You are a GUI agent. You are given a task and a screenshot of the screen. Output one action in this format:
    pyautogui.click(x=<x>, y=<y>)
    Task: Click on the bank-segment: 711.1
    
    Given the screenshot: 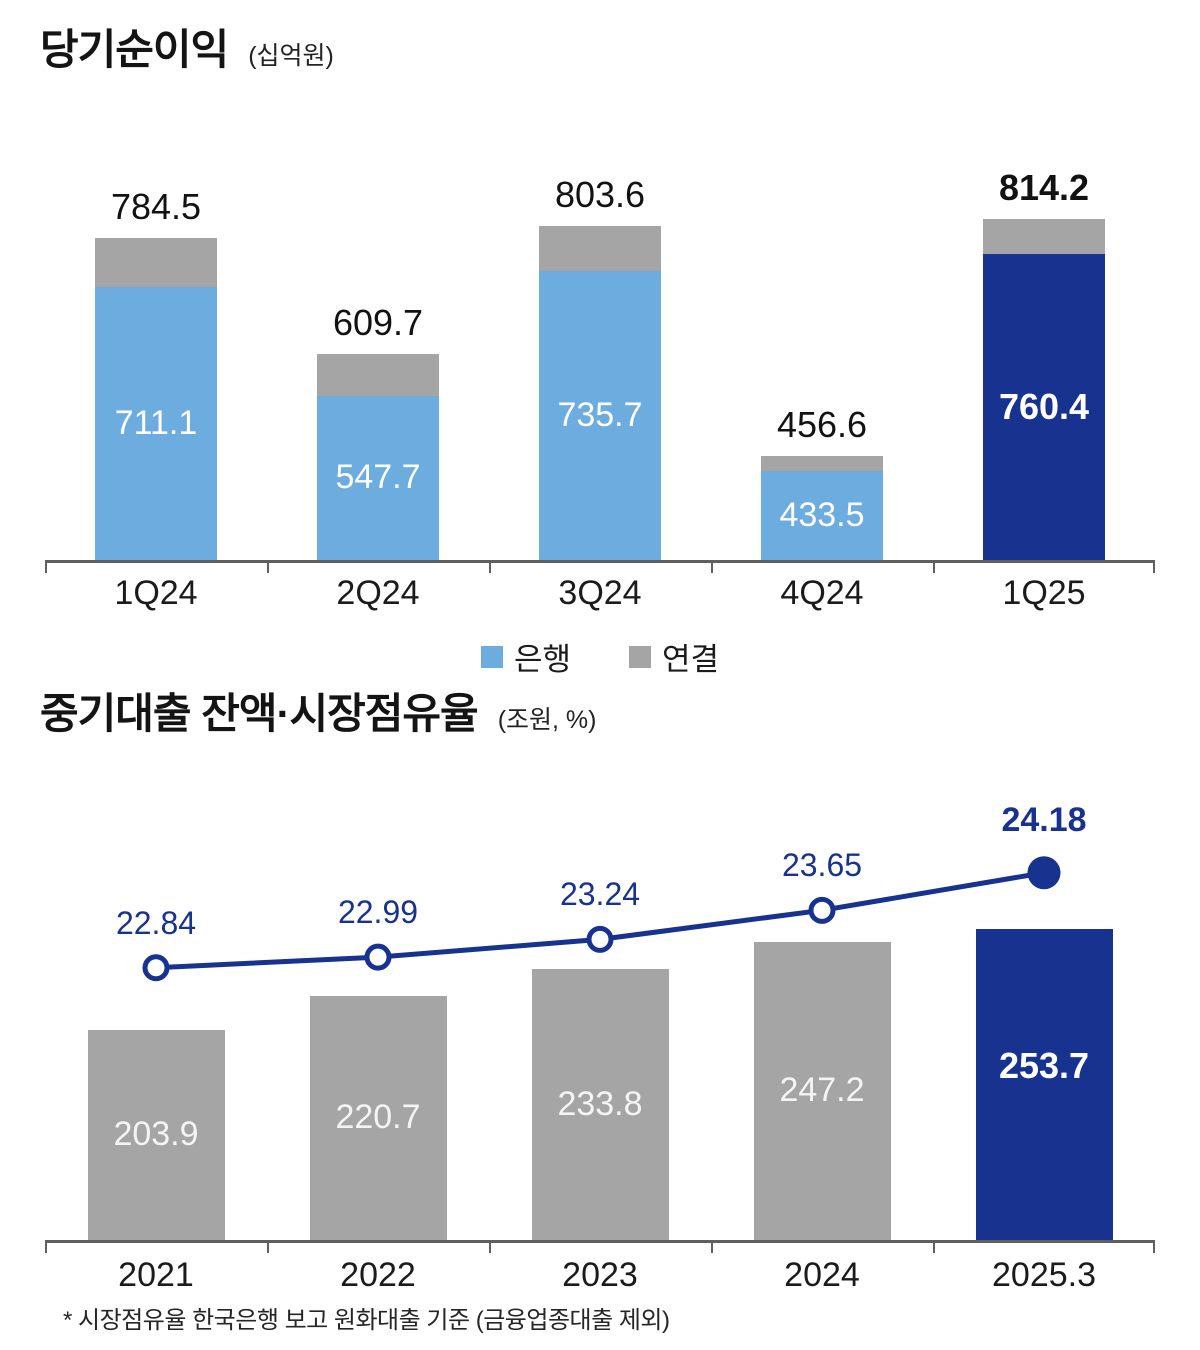 What is the action you would take?
    pyautogui.click(x=156, y=423)
    